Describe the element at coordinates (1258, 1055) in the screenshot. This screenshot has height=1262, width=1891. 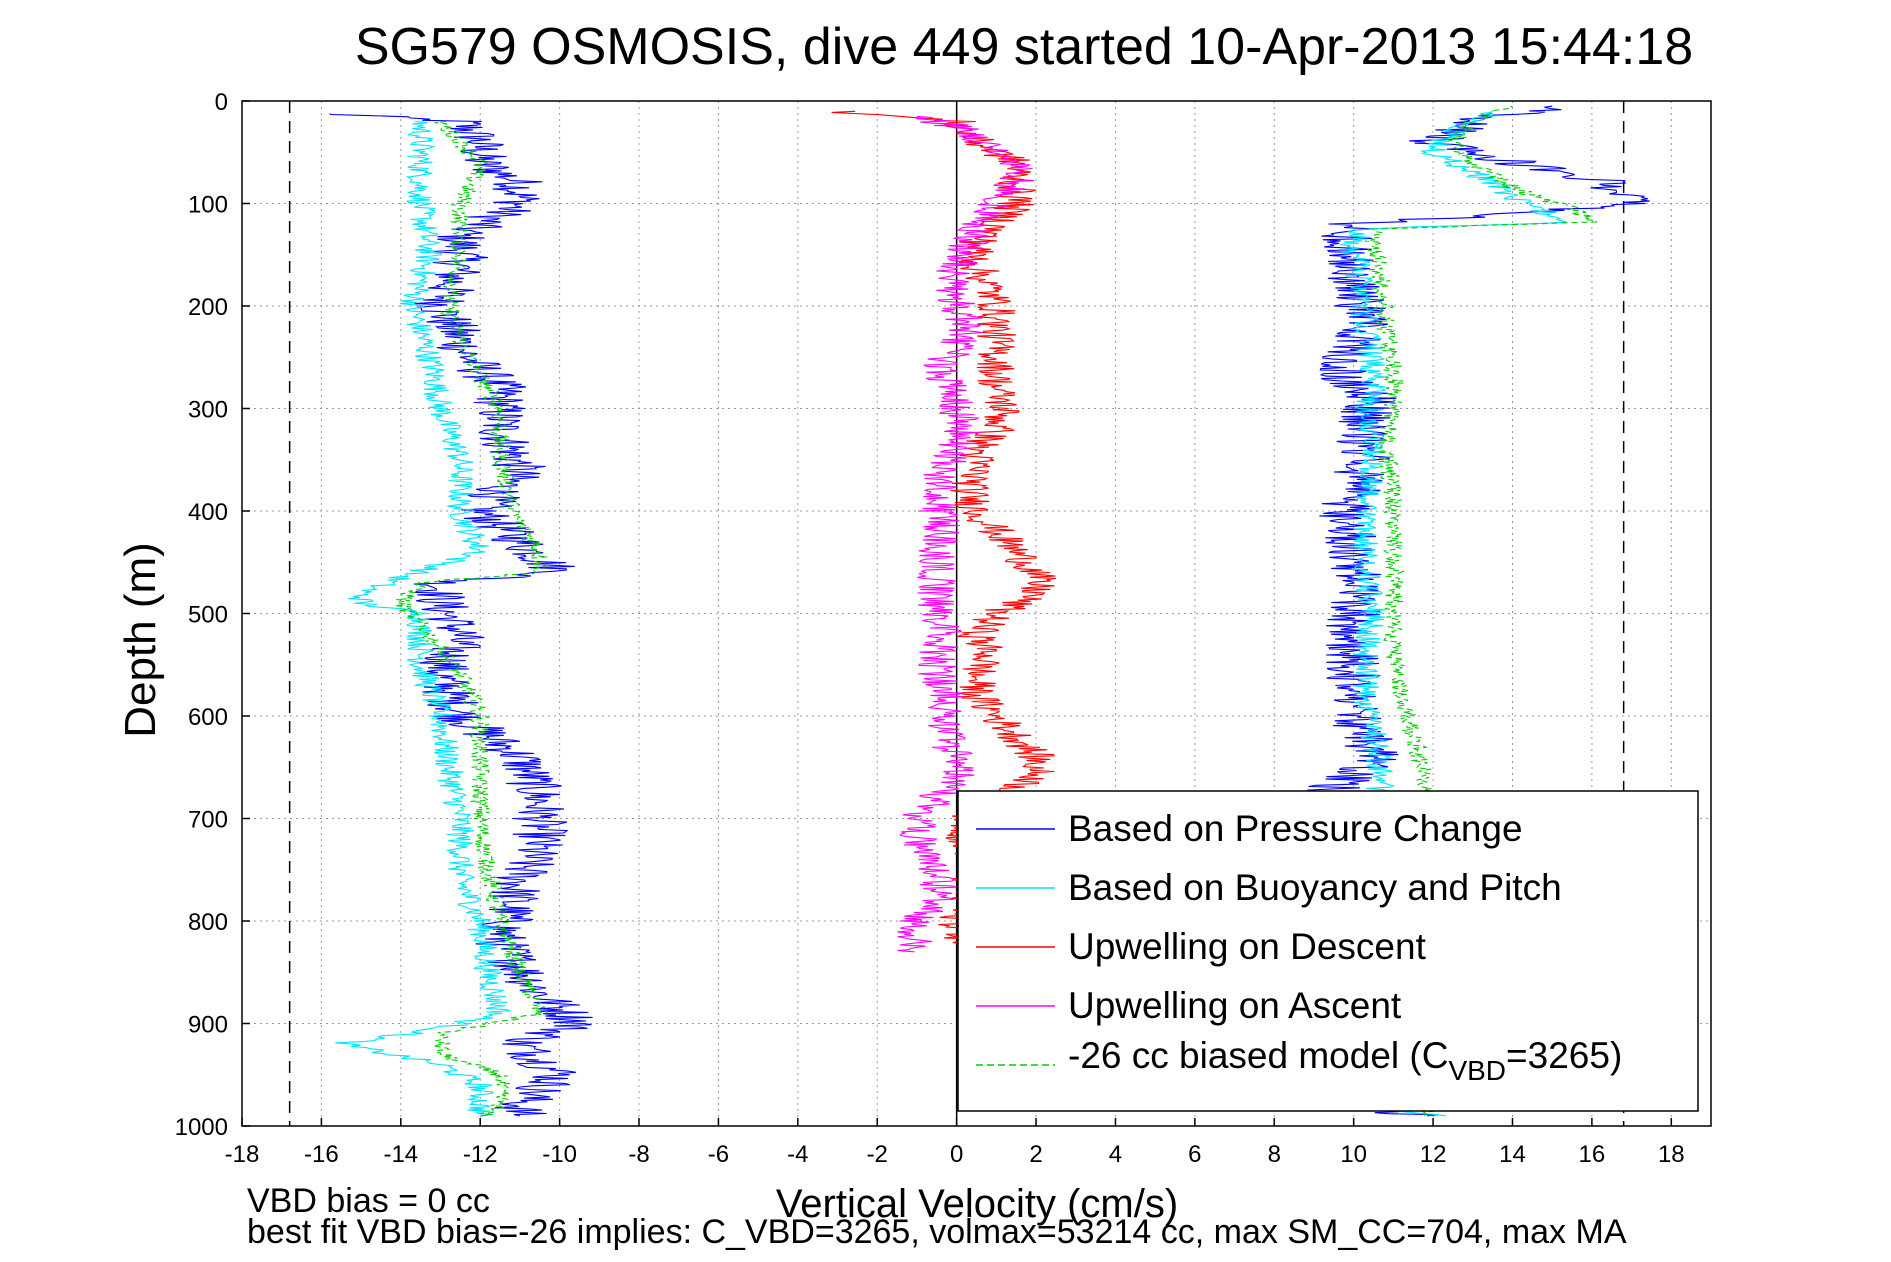
I see `legend-label-main: -26 cc biased model (C` at that location.